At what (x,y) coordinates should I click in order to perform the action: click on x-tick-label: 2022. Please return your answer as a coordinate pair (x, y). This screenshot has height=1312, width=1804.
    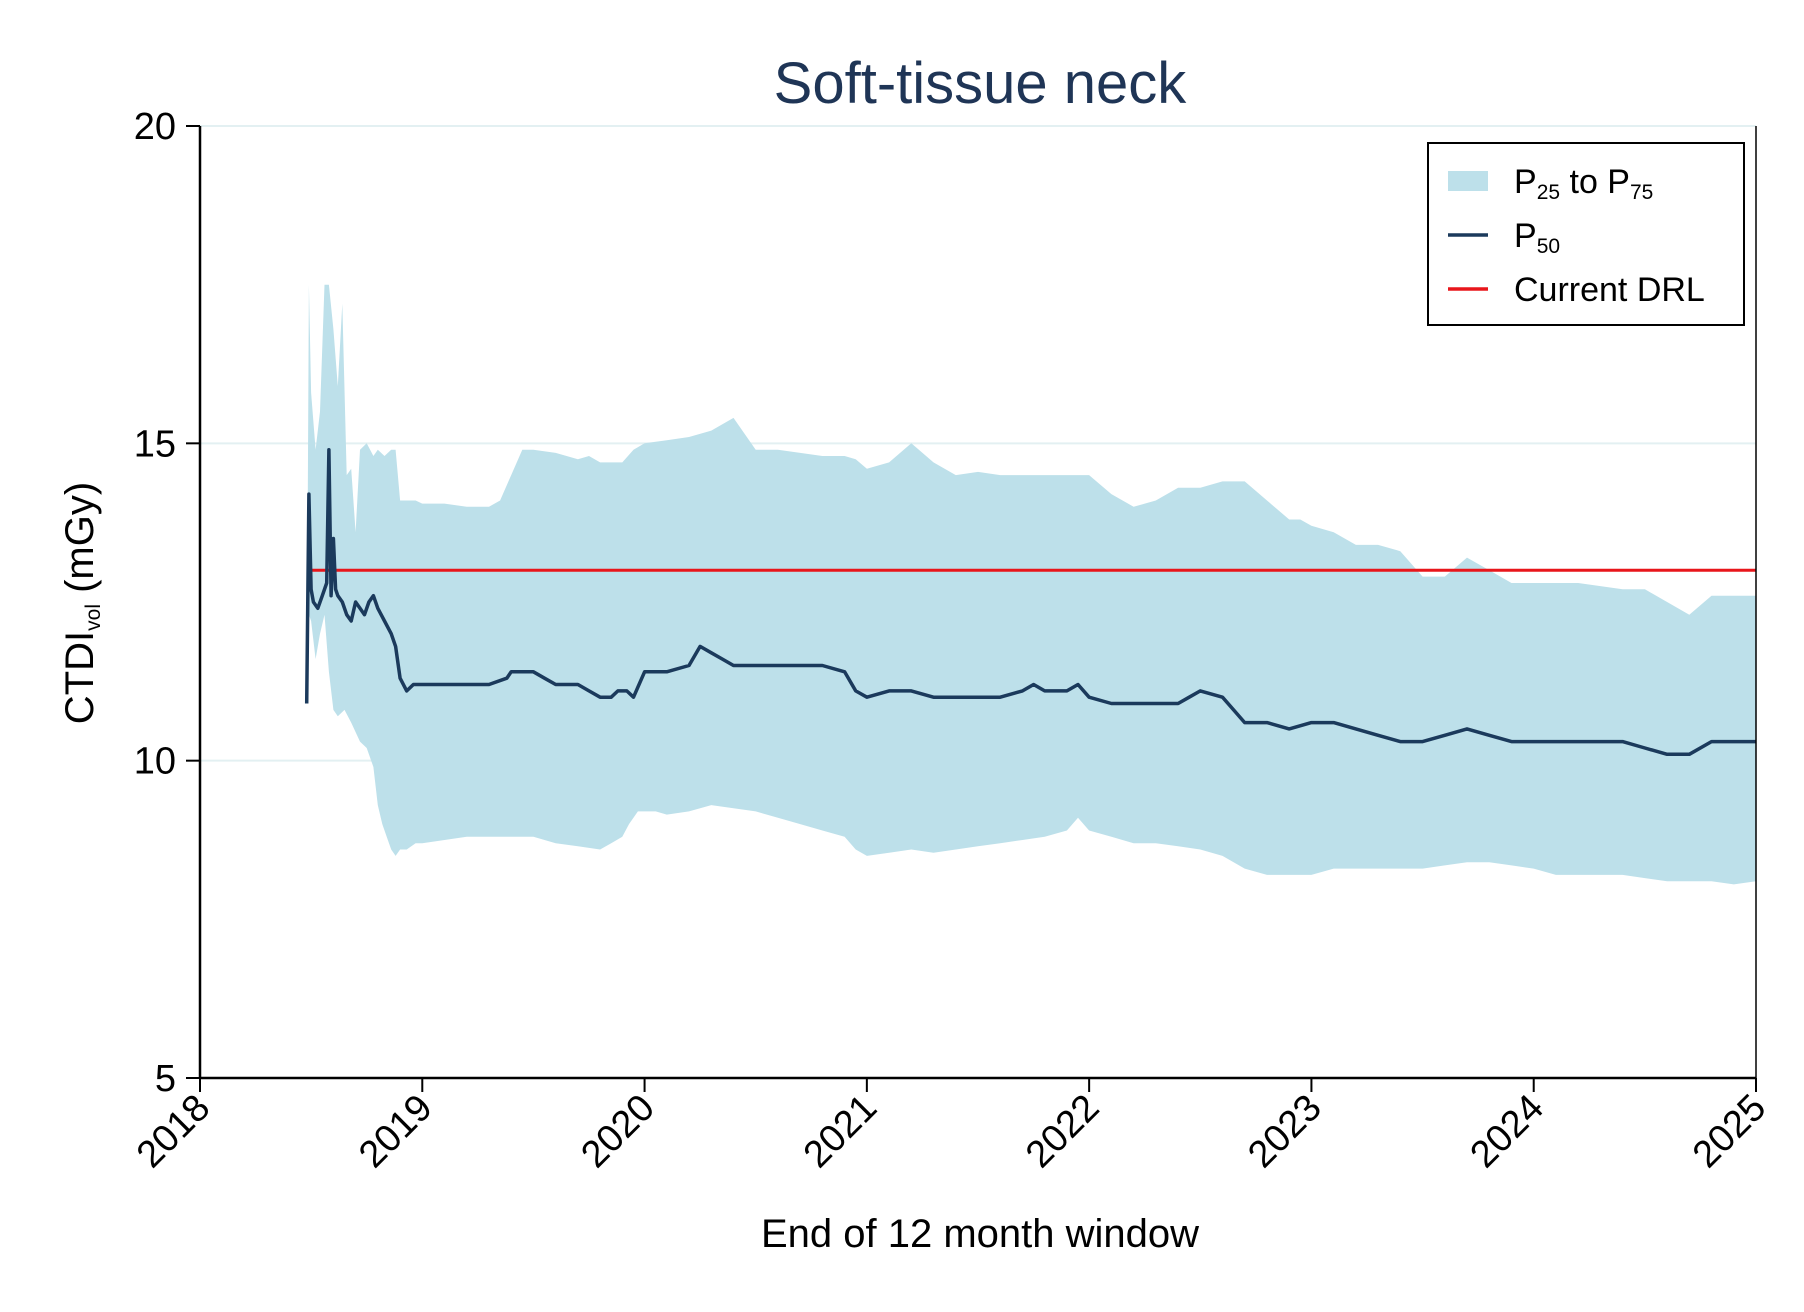
    Looking at the image, I should click on (1062, 1131).